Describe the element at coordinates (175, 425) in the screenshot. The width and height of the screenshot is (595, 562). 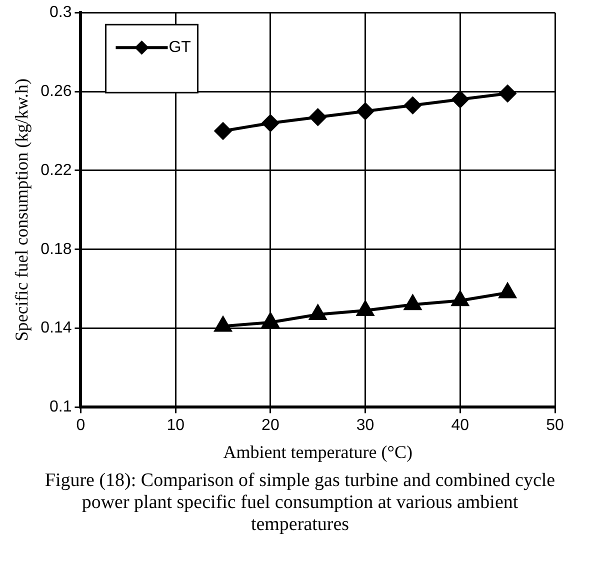
I see `x-tick-label: 10` at that location.